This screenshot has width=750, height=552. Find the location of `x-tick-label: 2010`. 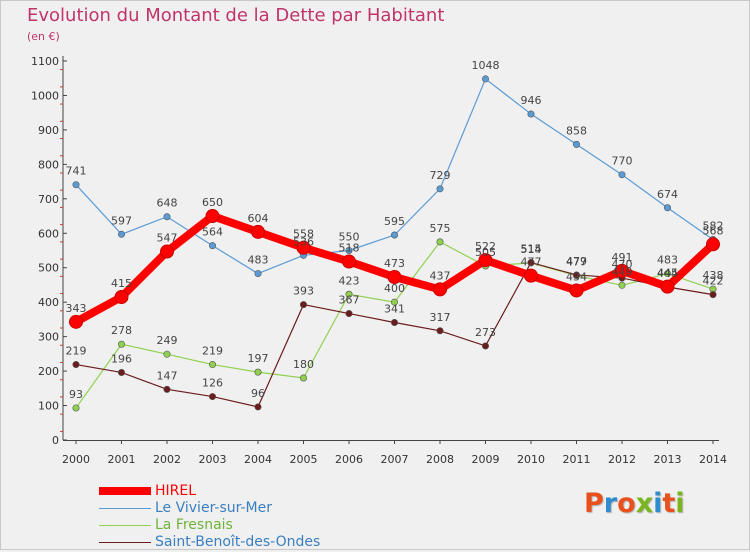

x-tick-label: 2010 is located at coordinates (531, 459).